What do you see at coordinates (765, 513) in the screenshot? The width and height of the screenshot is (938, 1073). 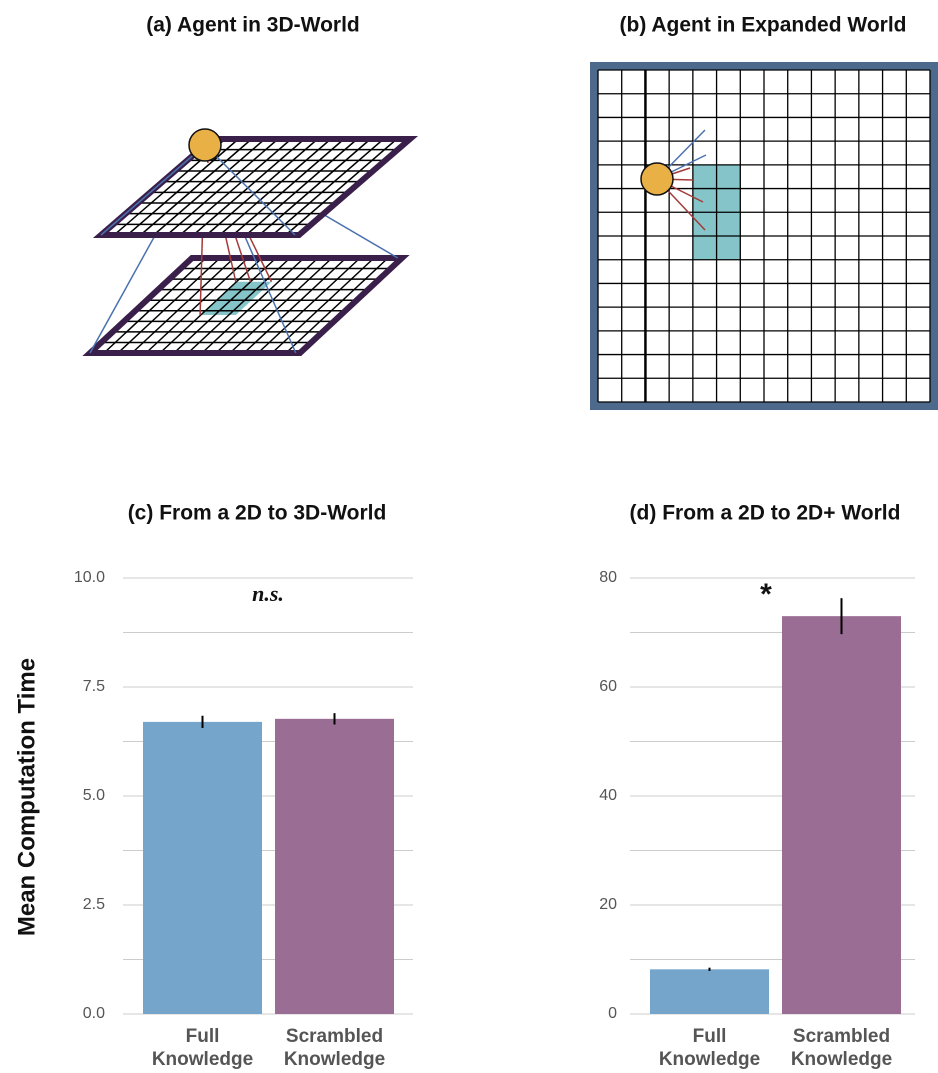 I see `chart-title: (d) From a 2D to 2D+ World` at bounding box center [765, 513].